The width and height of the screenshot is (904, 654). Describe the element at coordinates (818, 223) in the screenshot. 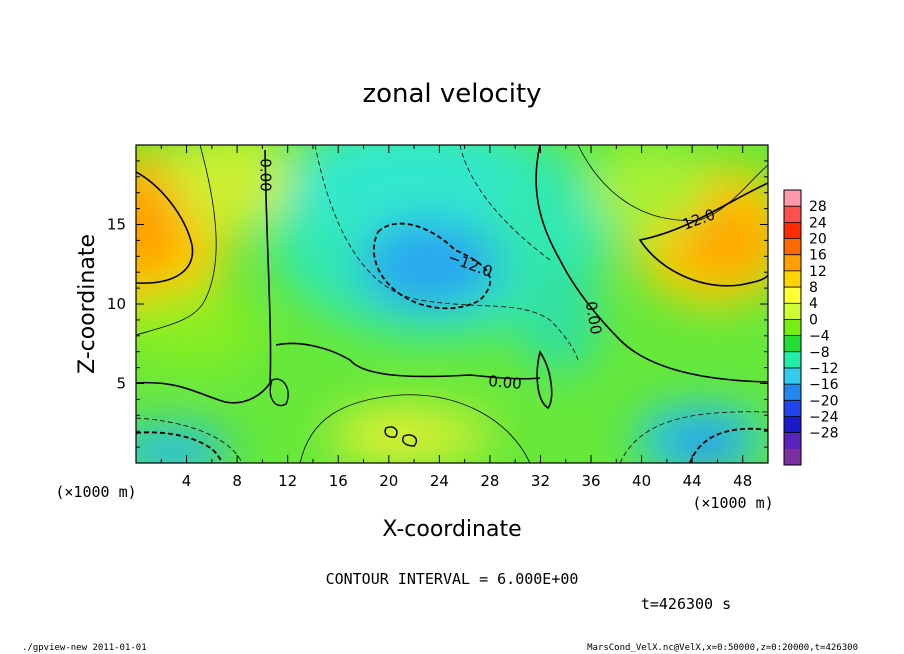

I see `colorbar-label: 24` at that location.